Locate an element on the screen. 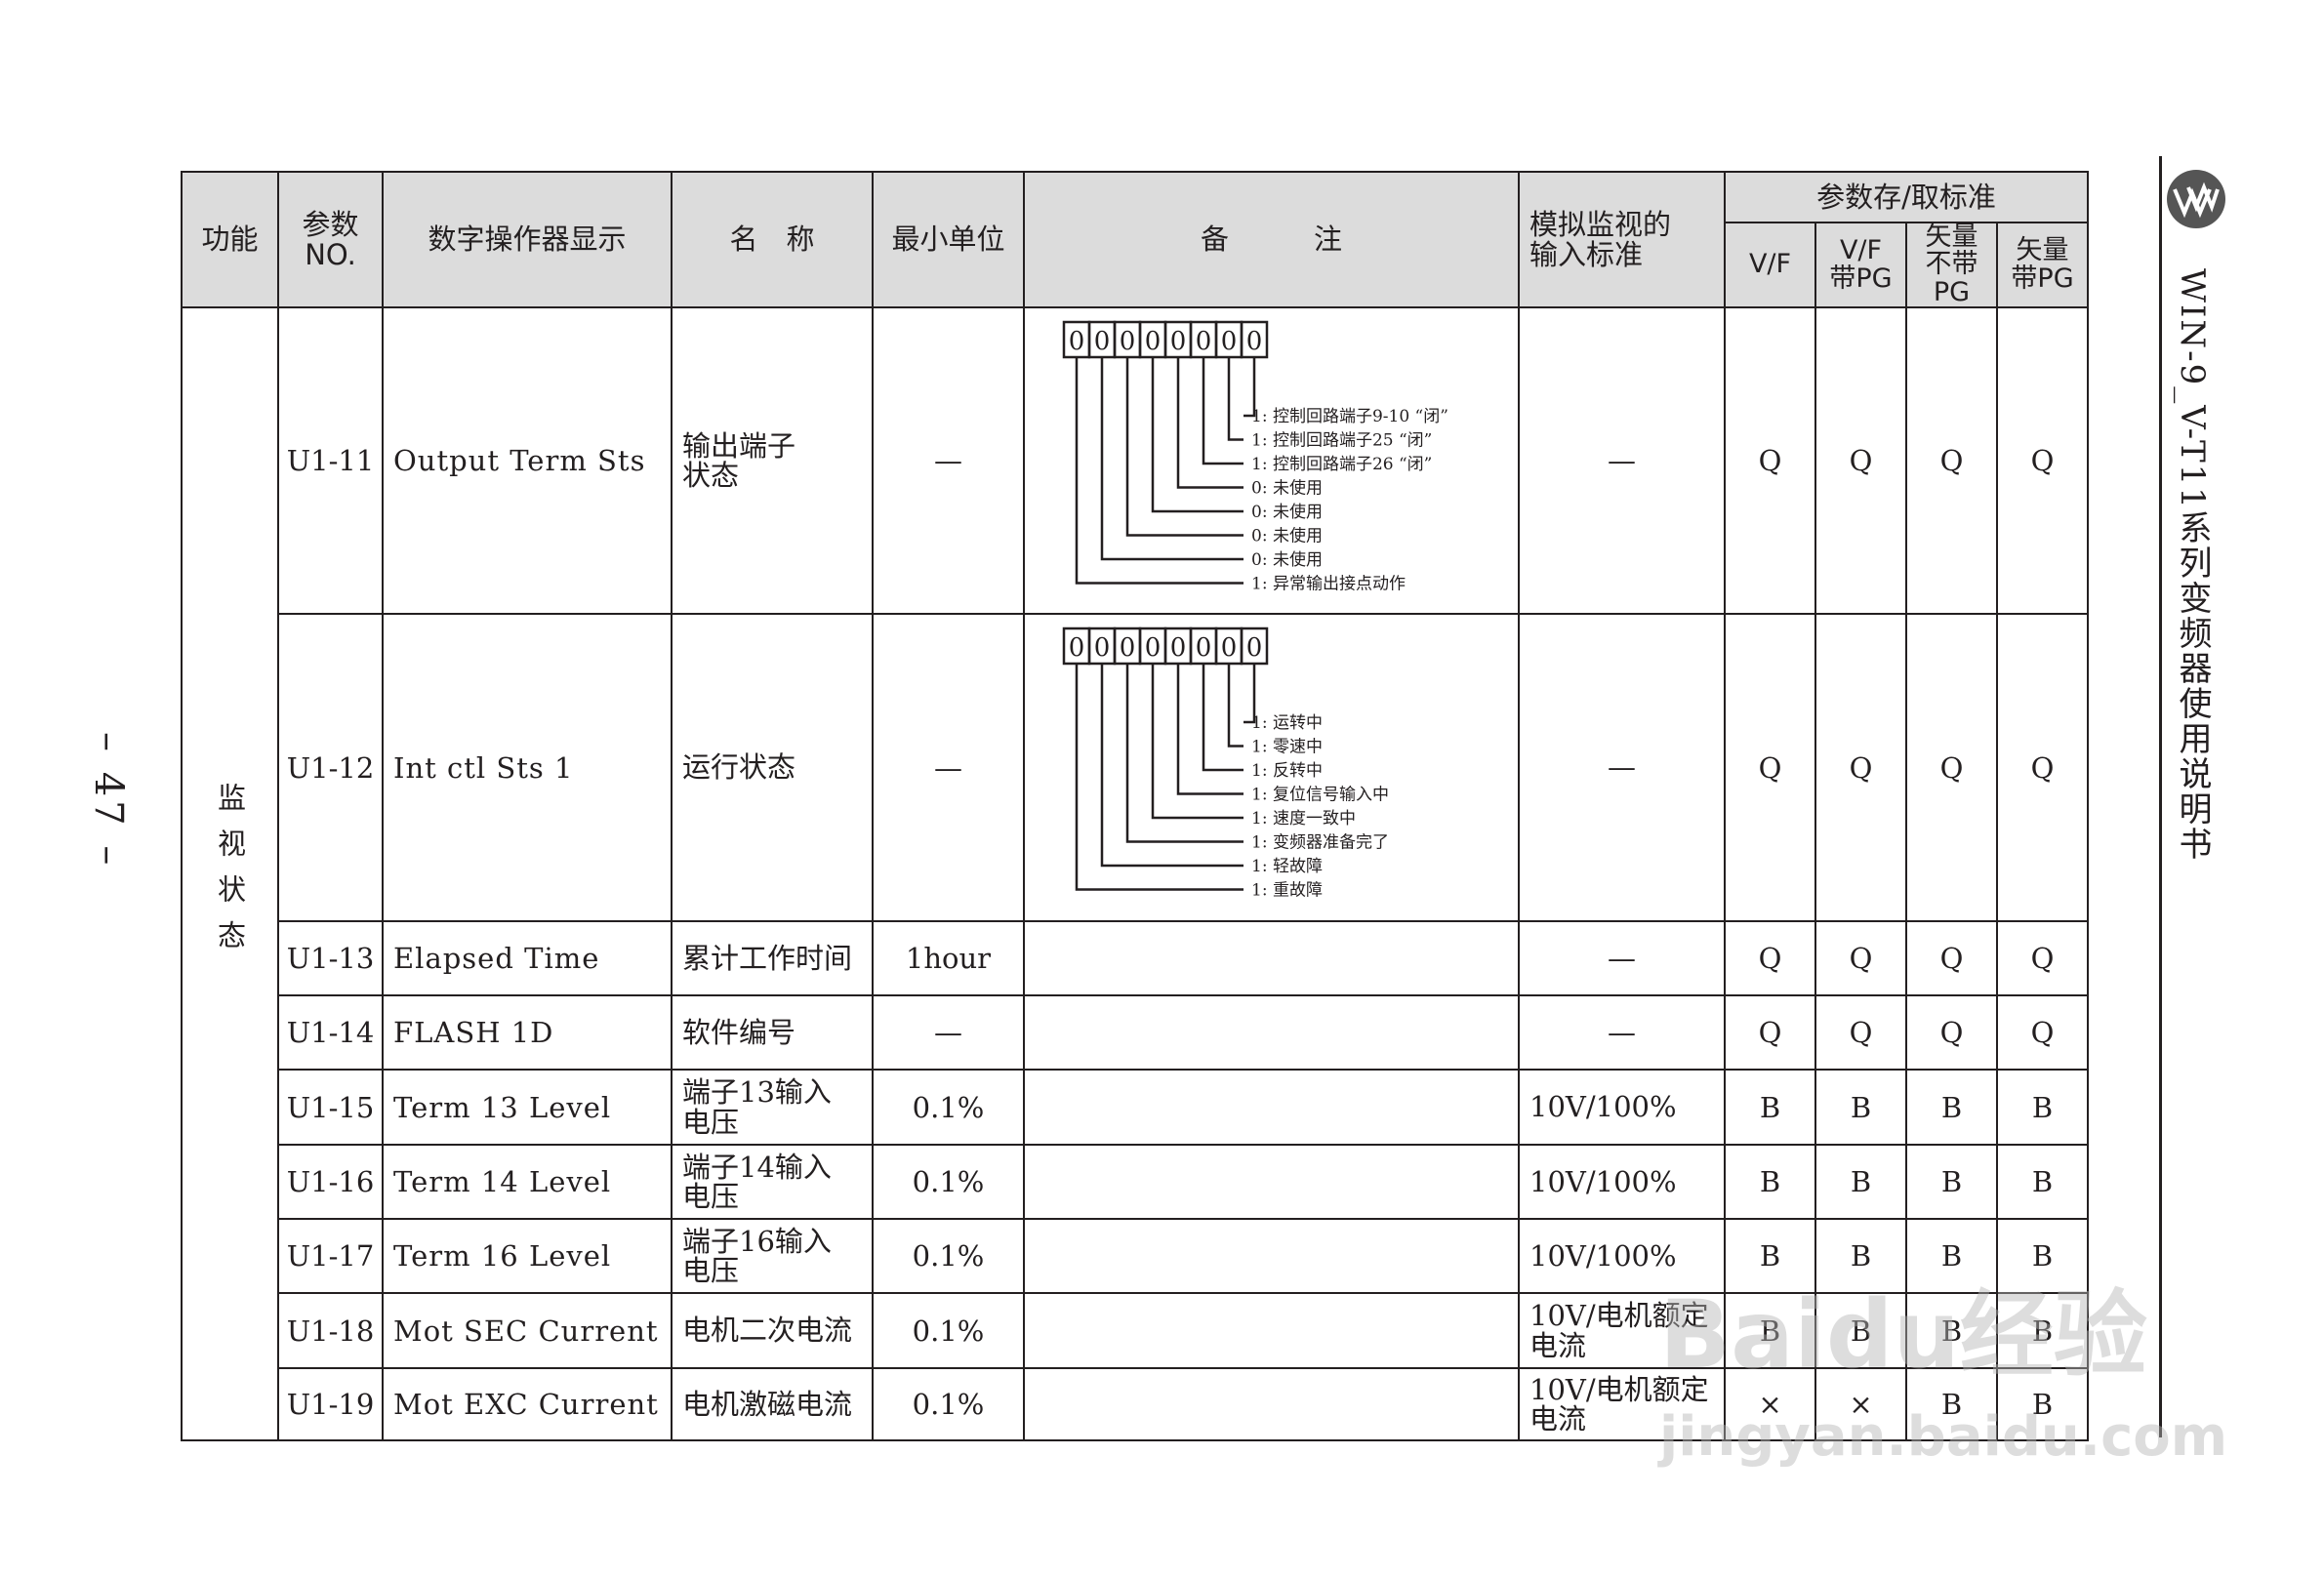 The image size is (2324, 1577). param-name: 电机激磁电流 is located at coordinates (772, 1404).